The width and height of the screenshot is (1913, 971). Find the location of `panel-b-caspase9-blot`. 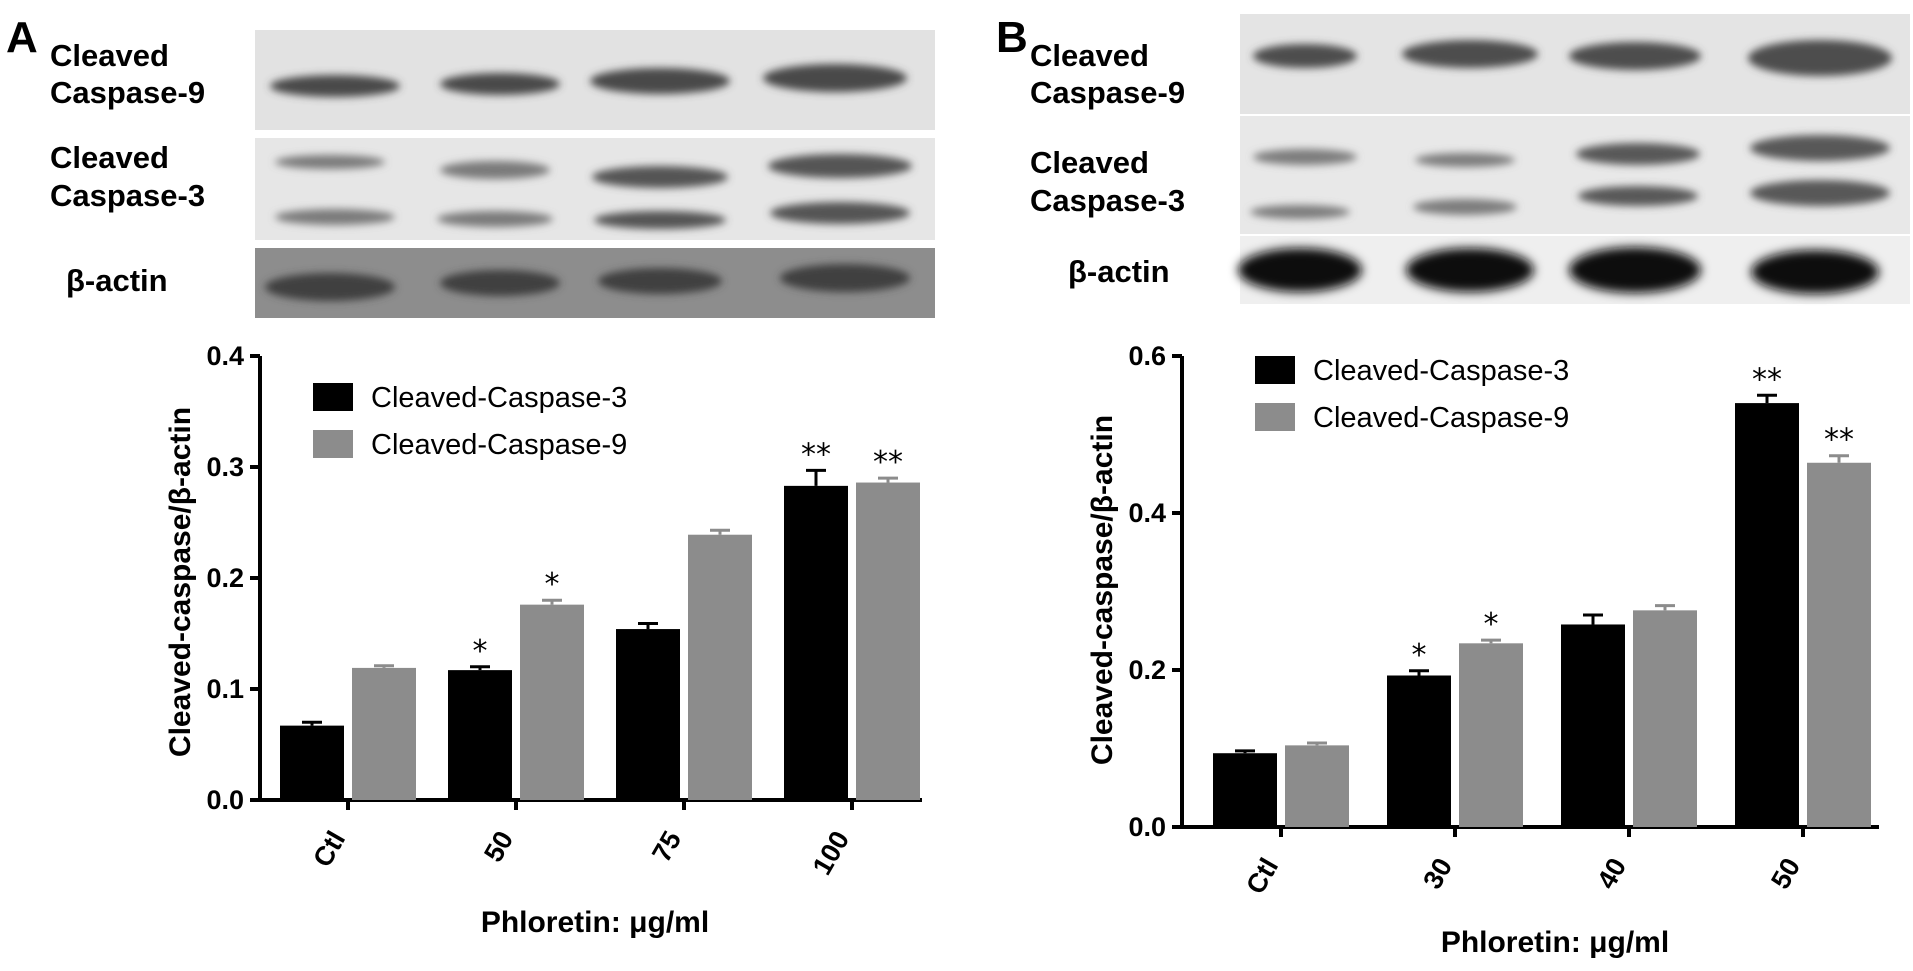

panel-b-caspase9-blot is located at coordinates (1575, 64).